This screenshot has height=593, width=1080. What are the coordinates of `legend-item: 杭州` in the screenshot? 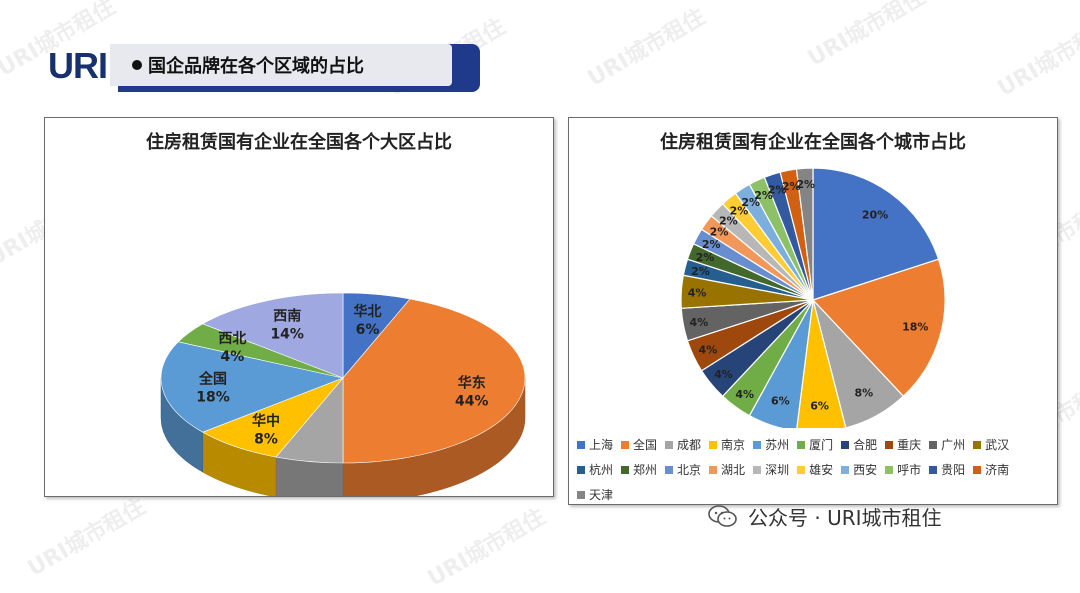 It's located at (595, 469).